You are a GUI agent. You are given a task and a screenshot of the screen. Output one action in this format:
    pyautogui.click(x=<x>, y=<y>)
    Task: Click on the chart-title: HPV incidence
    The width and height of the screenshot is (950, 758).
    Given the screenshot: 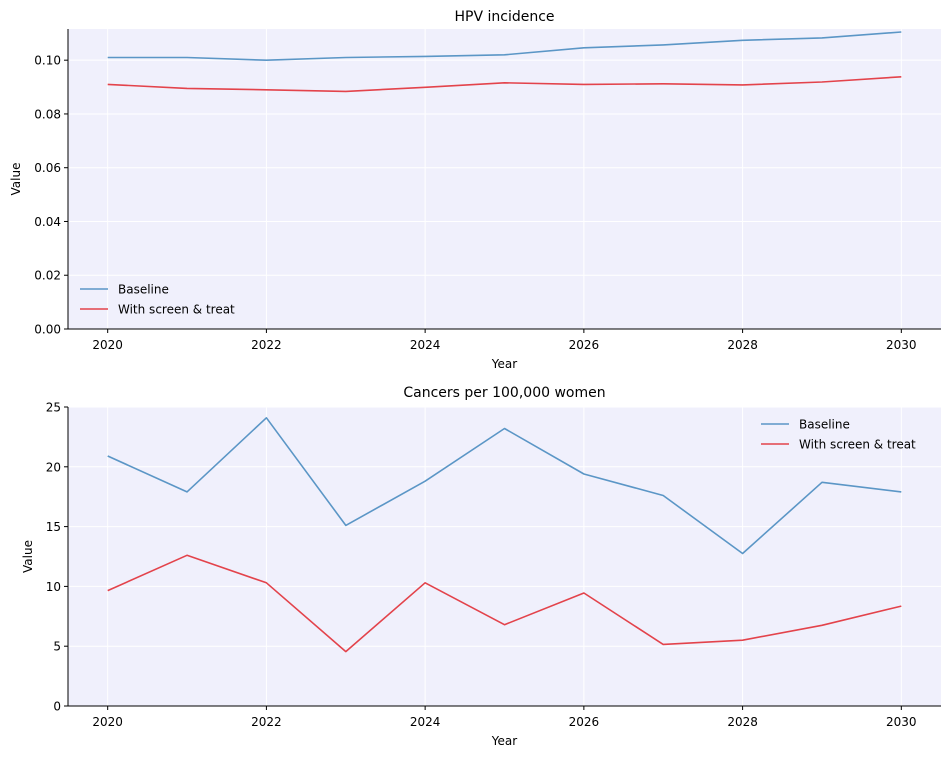 What is the action you would take?
    pyautogui.click(x=504, y=17)
    